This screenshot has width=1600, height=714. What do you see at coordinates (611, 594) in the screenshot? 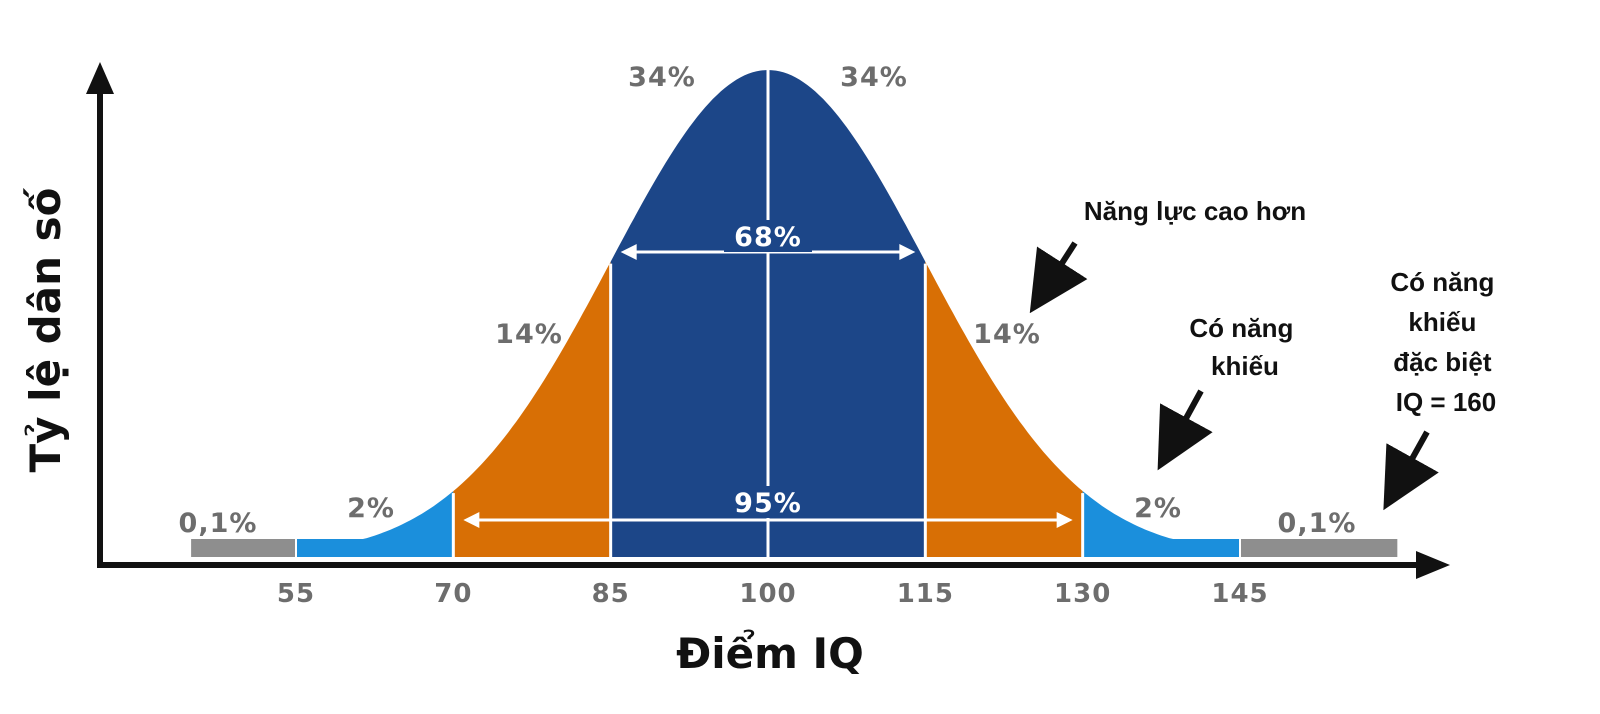
I see `x-tick-label-85: 85` at bounding box center [611, 594].